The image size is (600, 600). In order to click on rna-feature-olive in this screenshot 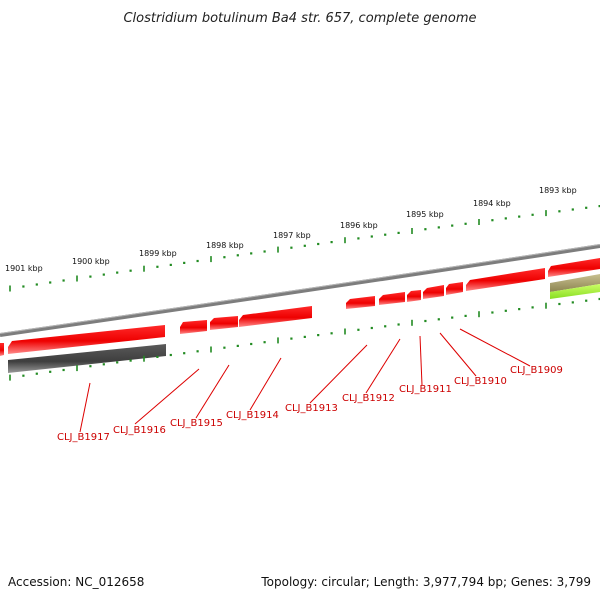, I will do `click(575, 283)`.